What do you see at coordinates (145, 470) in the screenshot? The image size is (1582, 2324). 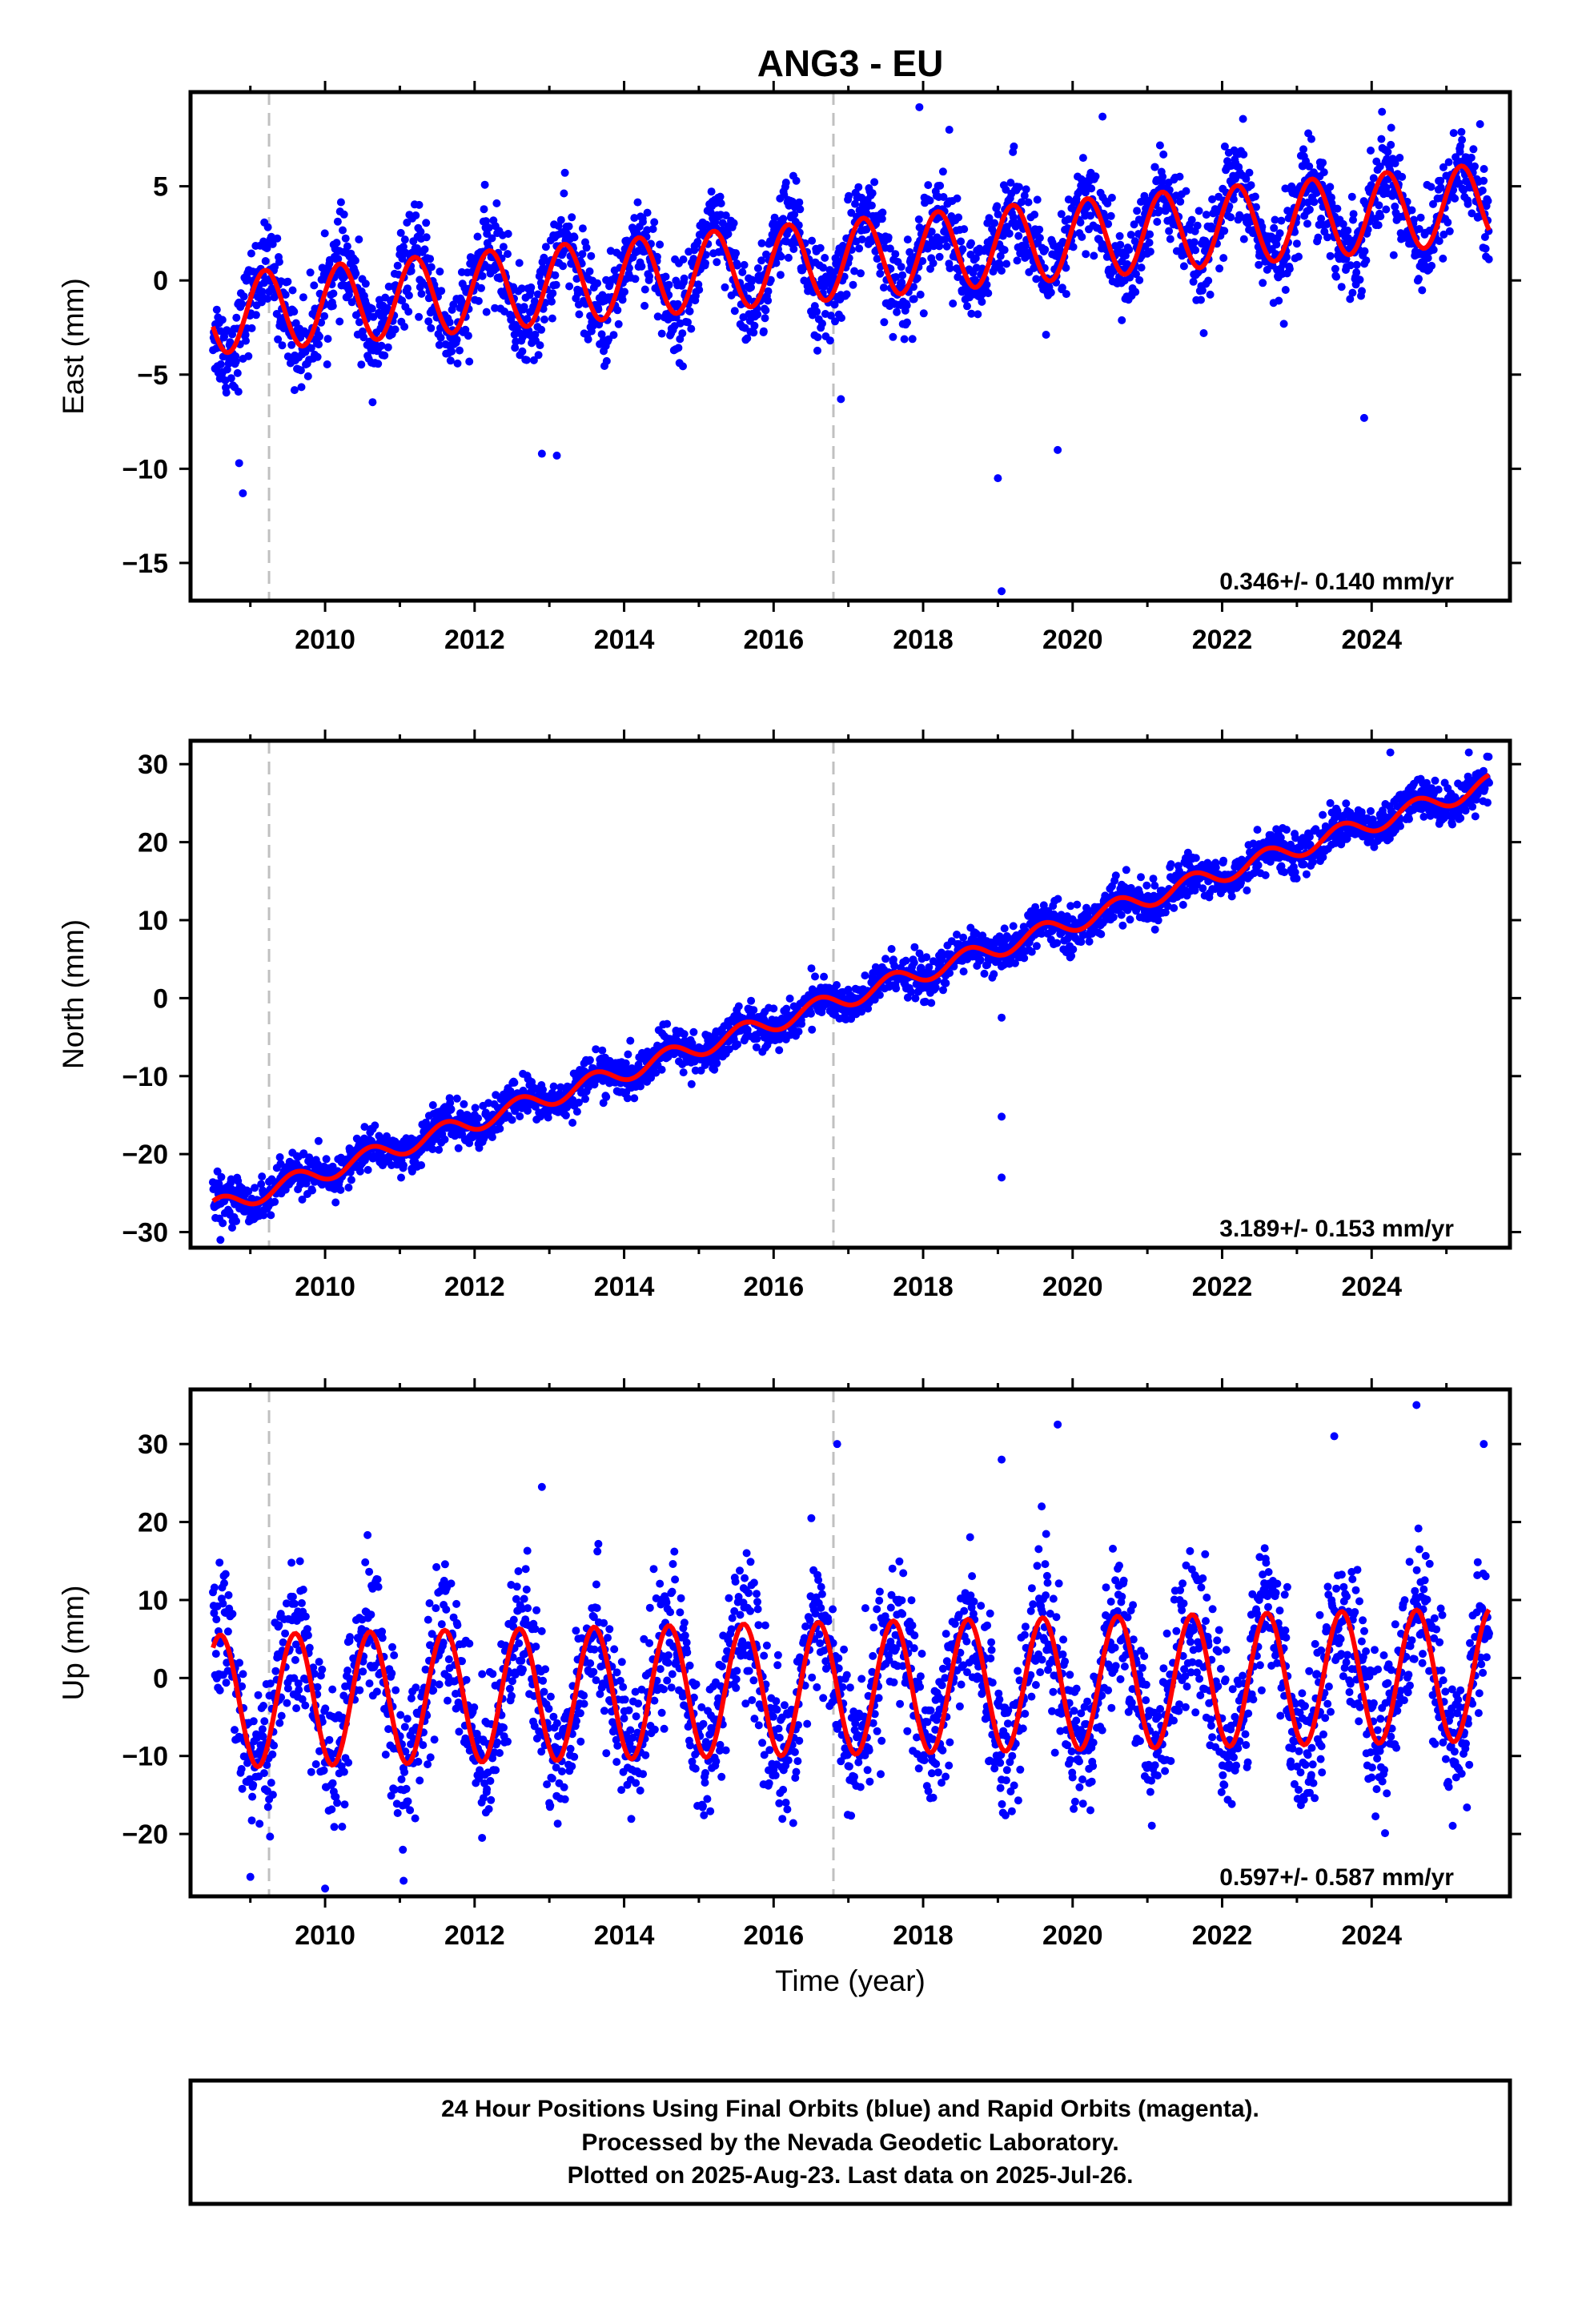 I see `y-tick-label: −10` at bounding box center [145, 470].